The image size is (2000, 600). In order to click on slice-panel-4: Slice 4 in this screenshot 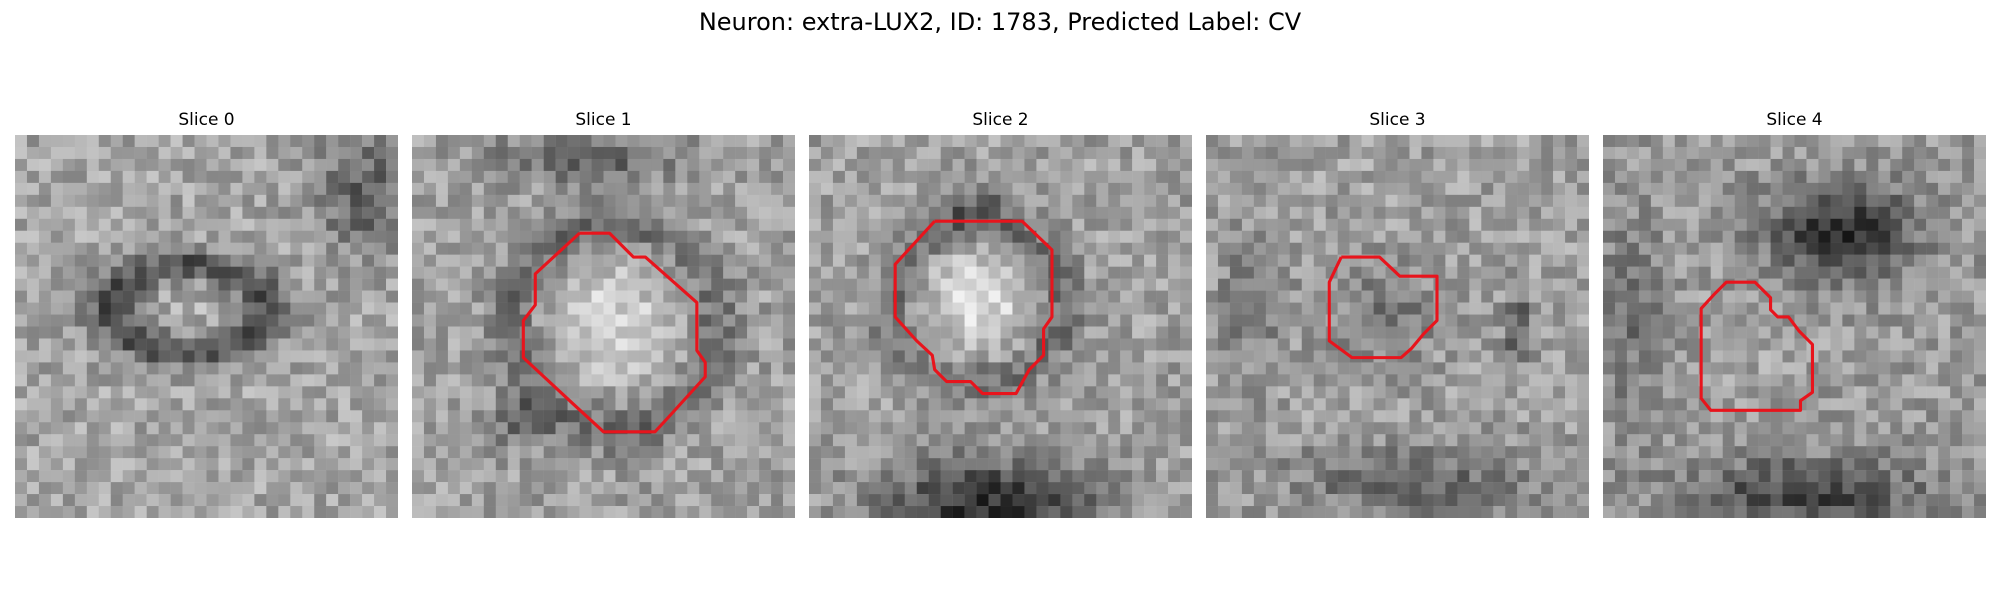, I will do `click(1794, 316)`.